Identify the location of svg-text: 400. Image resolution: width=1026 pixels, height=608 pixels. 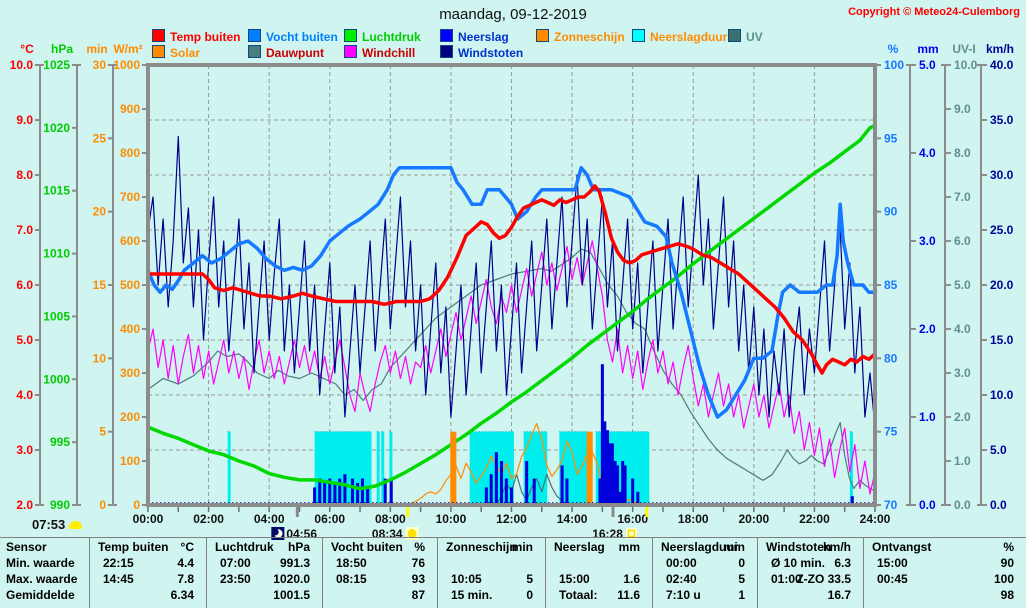
(130, 329).